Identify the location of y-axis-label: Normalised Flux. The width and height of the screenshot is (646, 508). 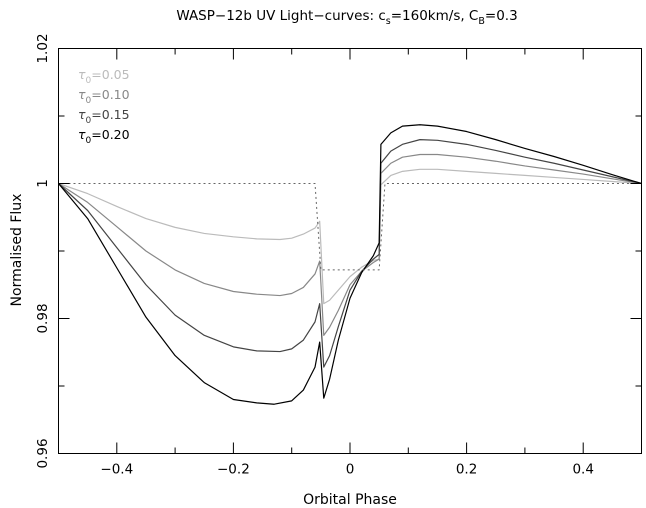
(17, 250).